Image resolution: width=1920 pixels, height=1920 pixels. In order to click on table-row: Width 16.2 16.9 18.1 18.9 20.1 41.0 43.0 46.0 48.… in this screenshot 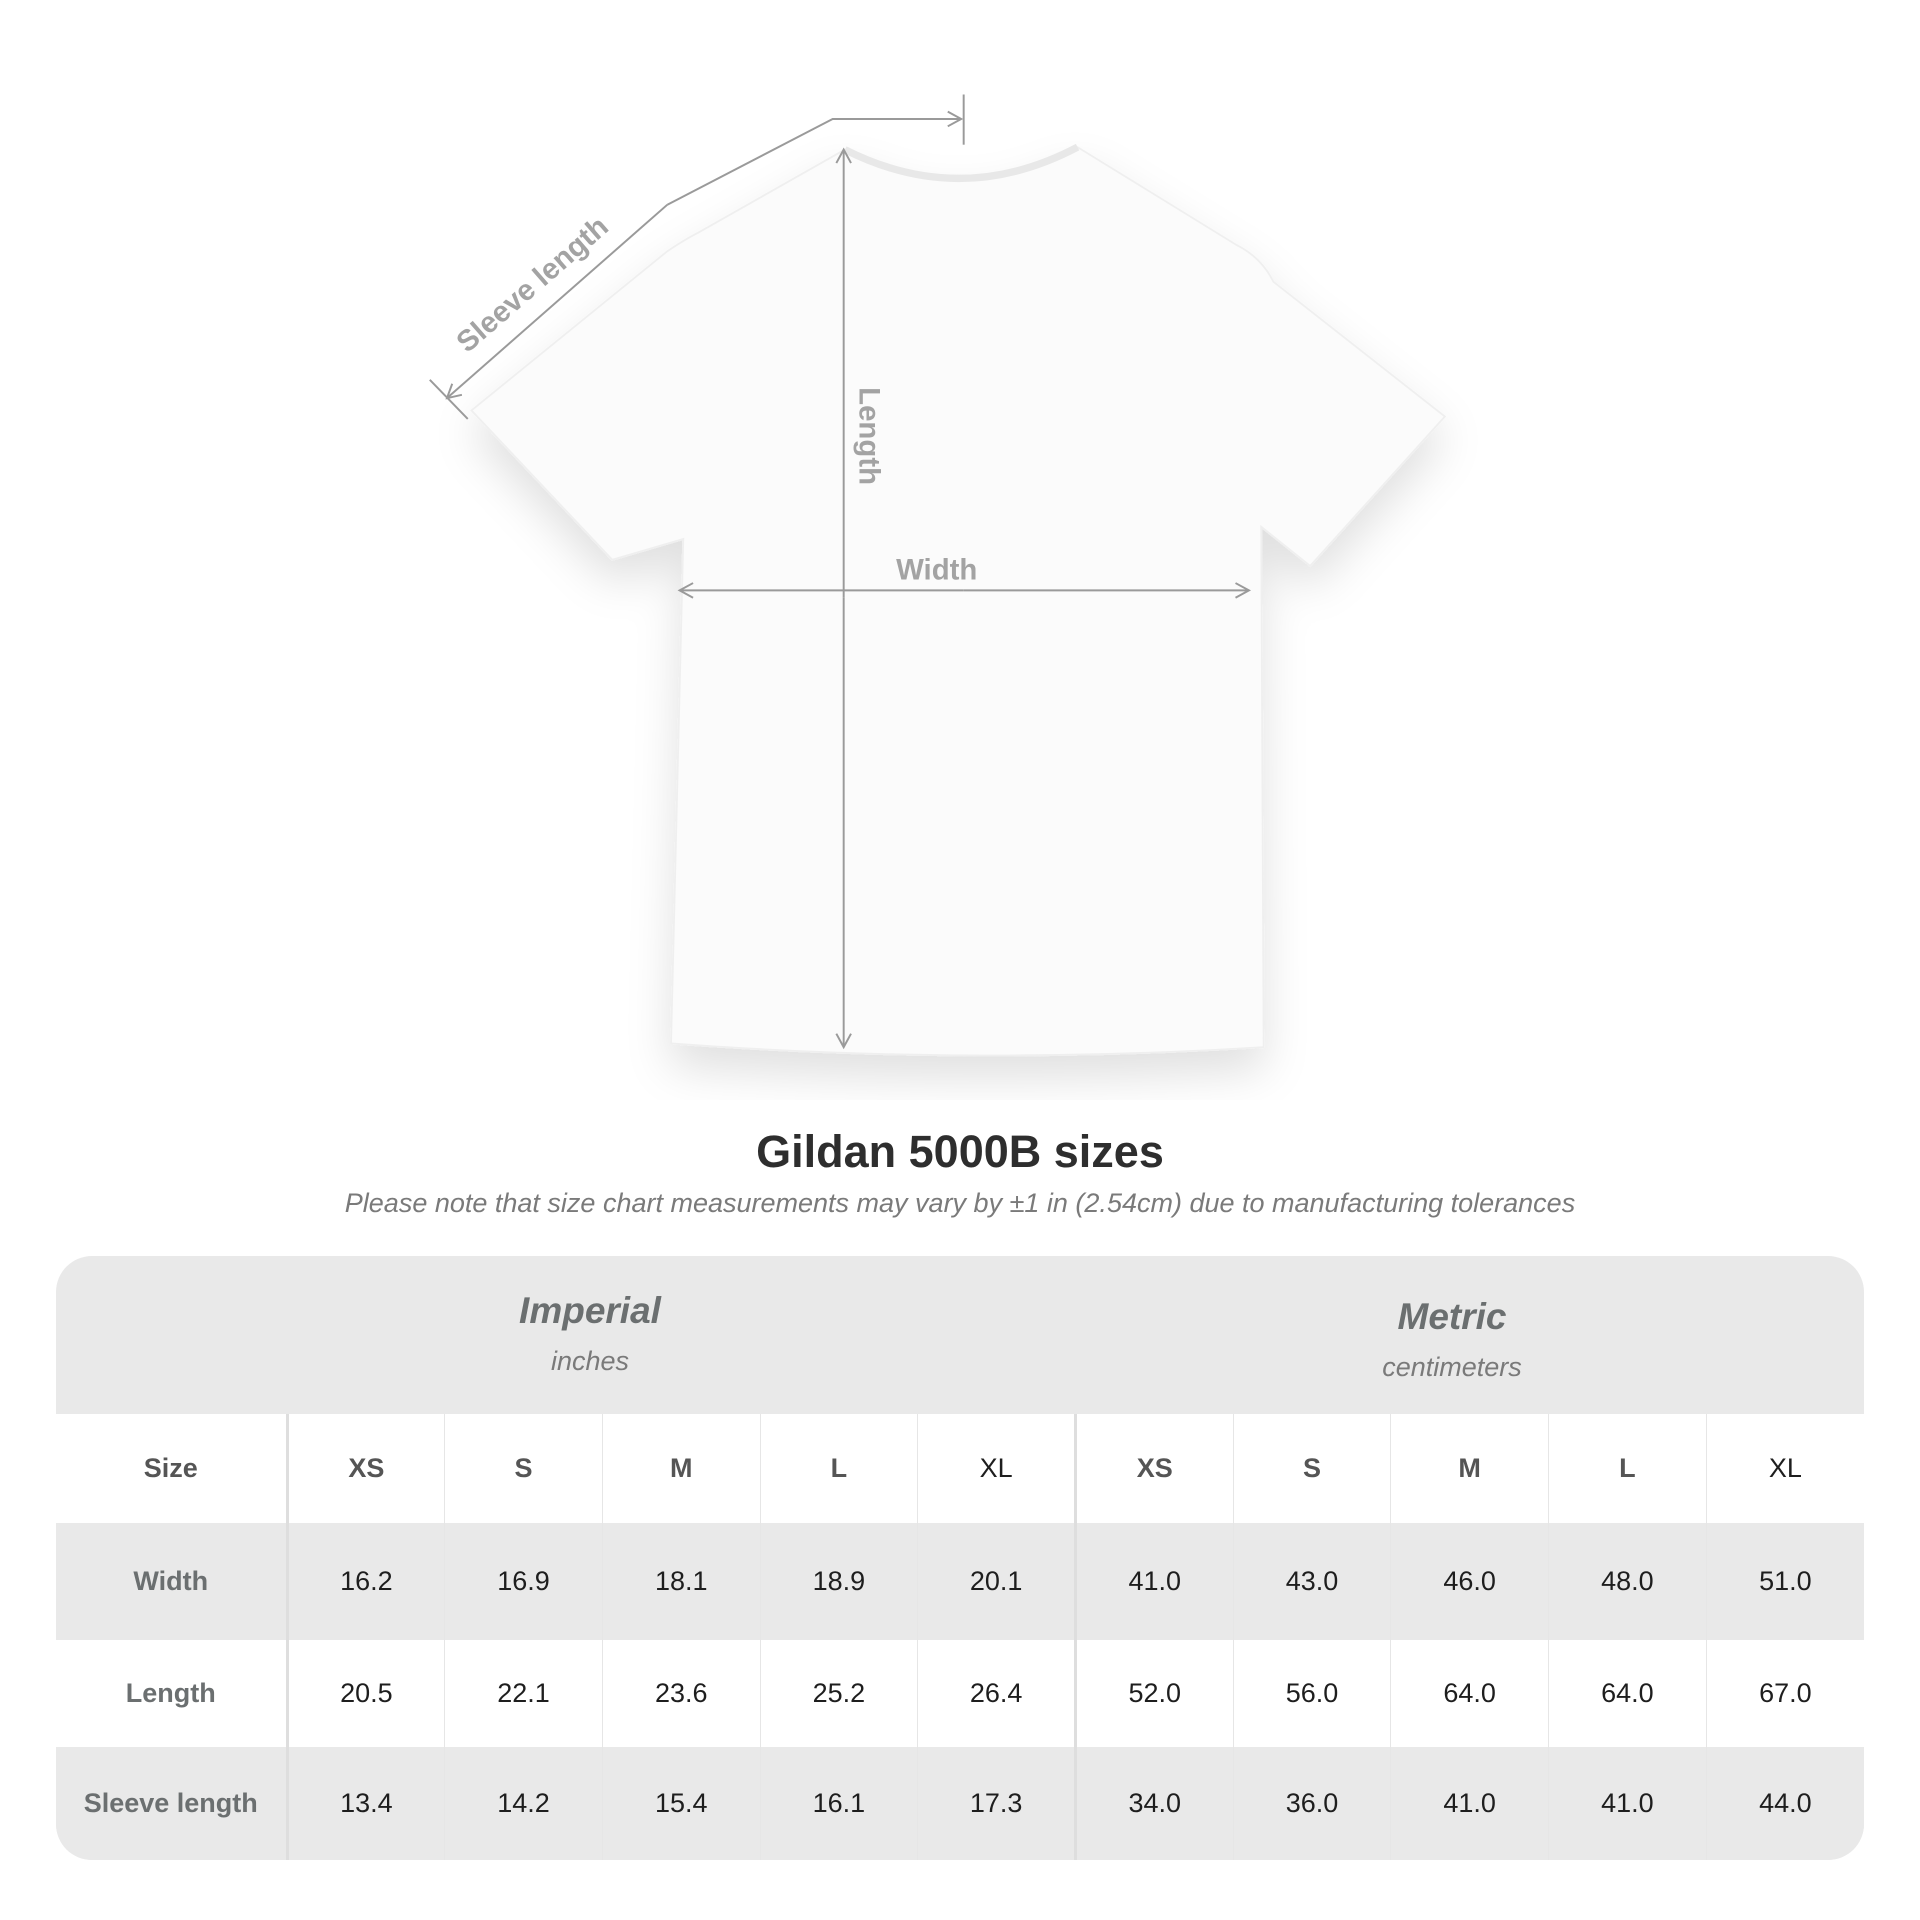, I will do `click(960, 1581)`.